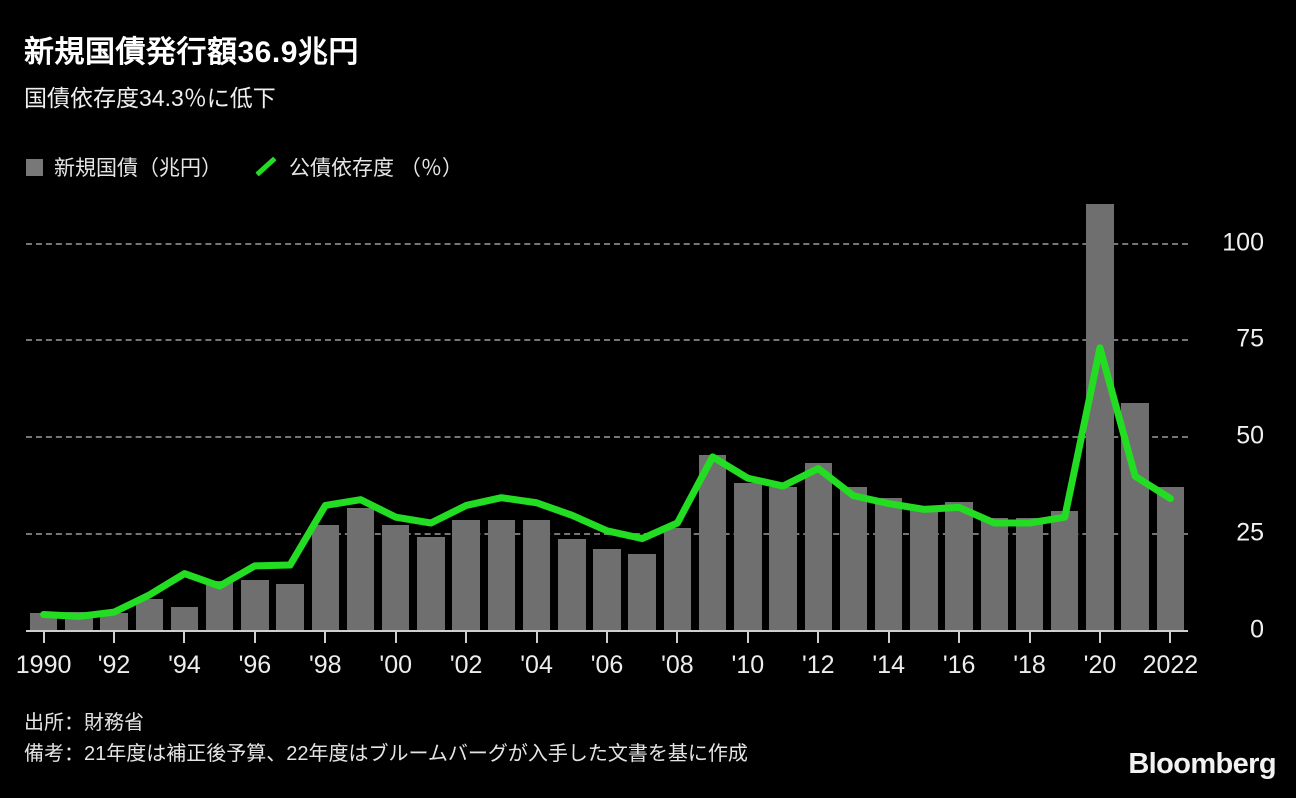  Describe the element at coordinates (1029, 665) in the screenshot. I see `x-axis-tick-label: '18` at that location.